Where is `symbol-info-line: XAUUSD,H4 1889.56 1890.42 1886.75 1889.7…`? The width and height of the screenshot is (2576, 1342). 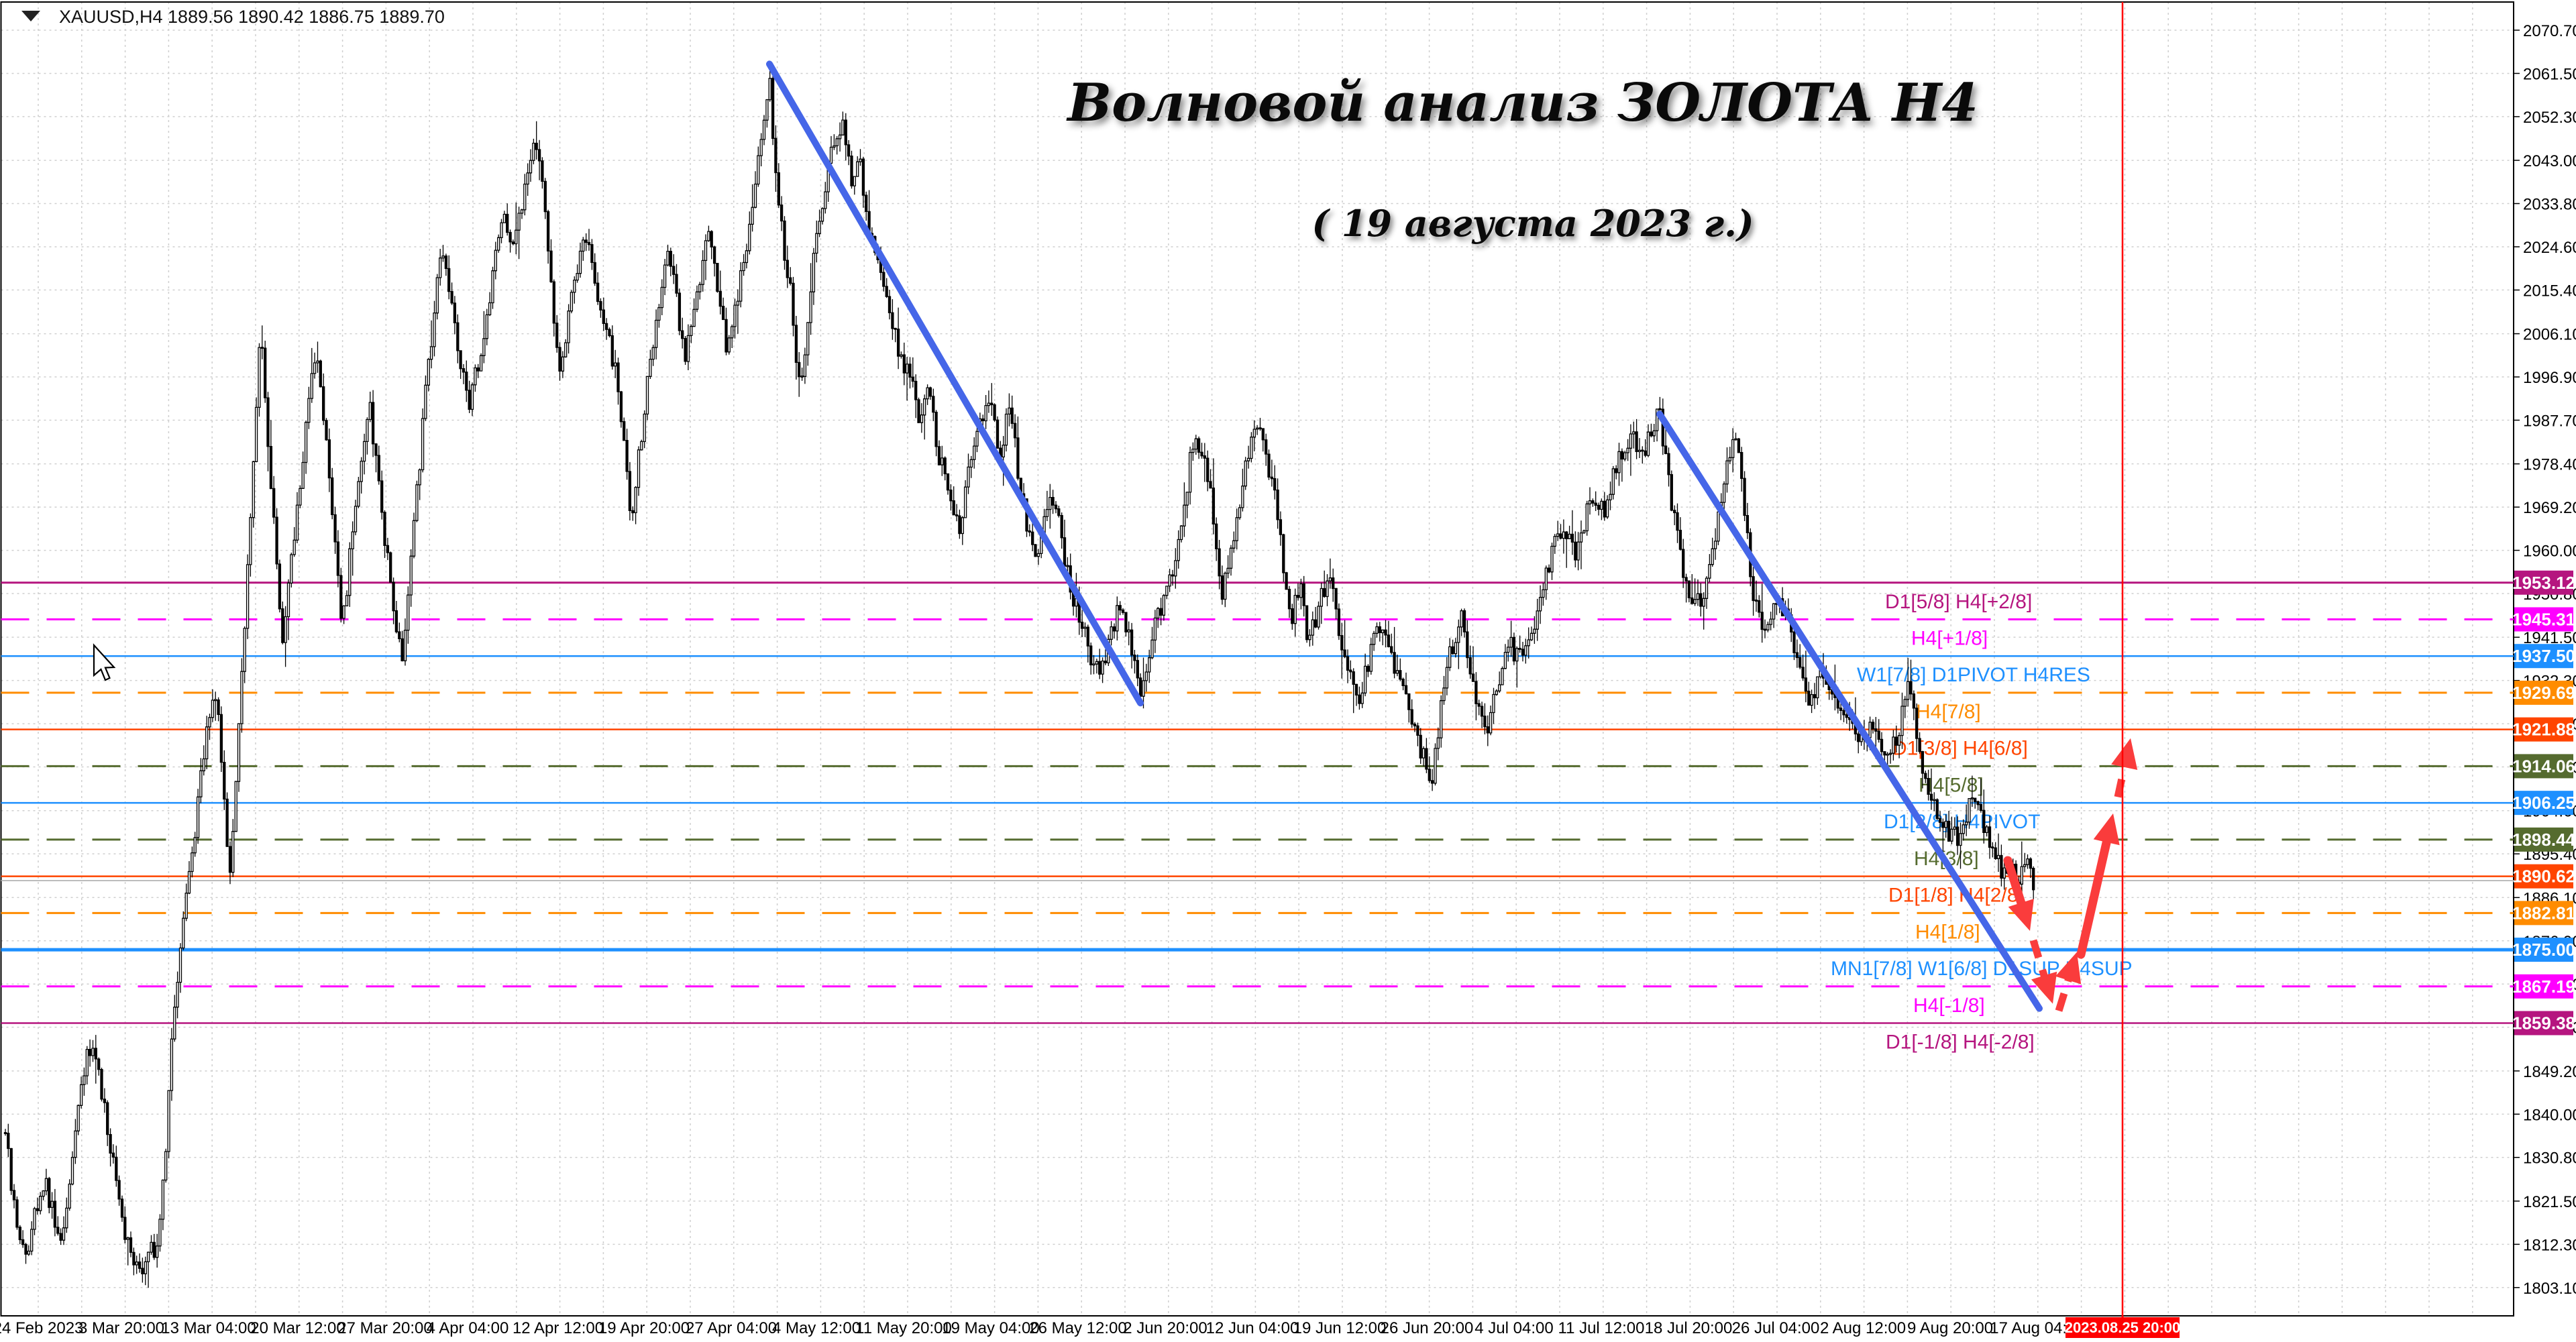 symbol-info-line: XAUUSD,H4 1889.56 1890.42 1886.75 1889.7… is located at coordinates (252, 17).